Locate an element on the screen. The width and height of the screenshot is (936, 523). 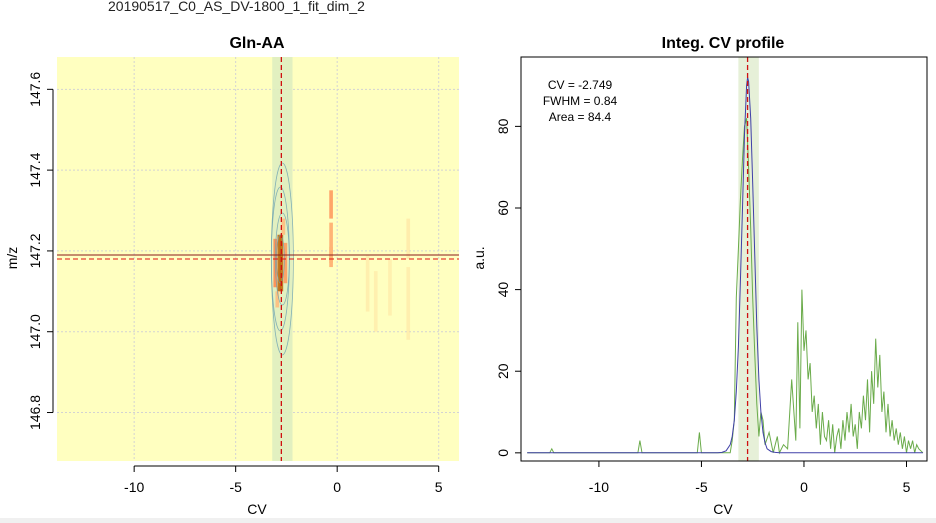
profile-y-tick-label: 80 is located at coordinates (503, 126).